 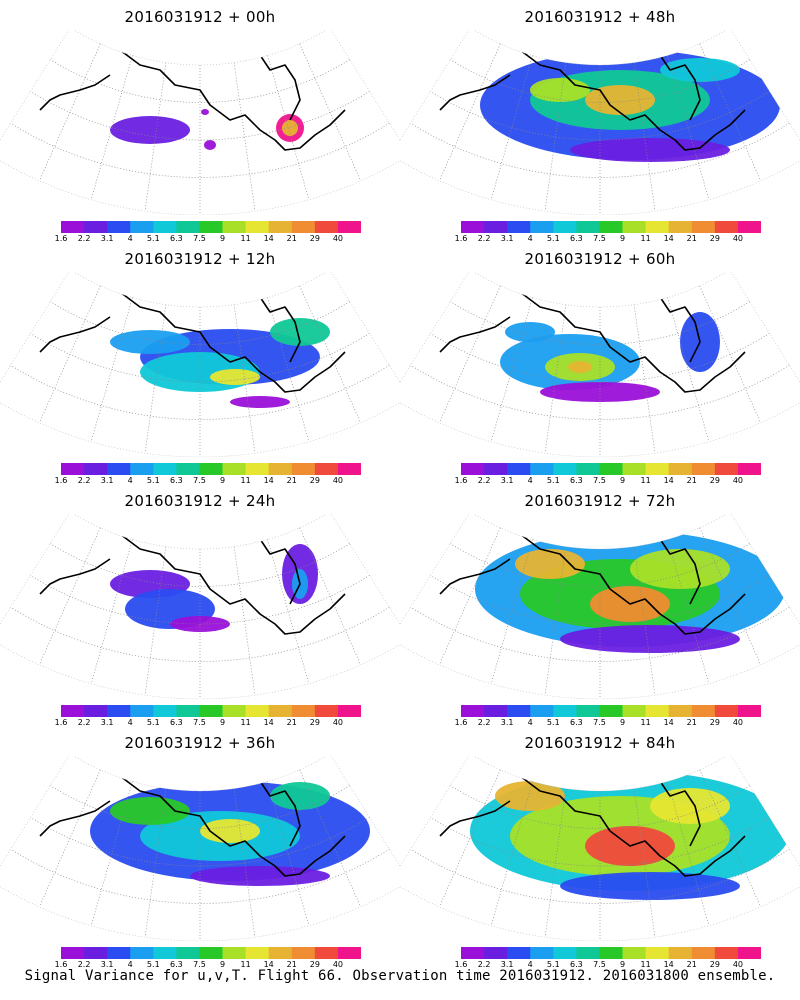 What do you see at coordinates (130, 964) in the screenshot?
I see `colorbar-tick-label: 4` at bounding box center [130, 964].